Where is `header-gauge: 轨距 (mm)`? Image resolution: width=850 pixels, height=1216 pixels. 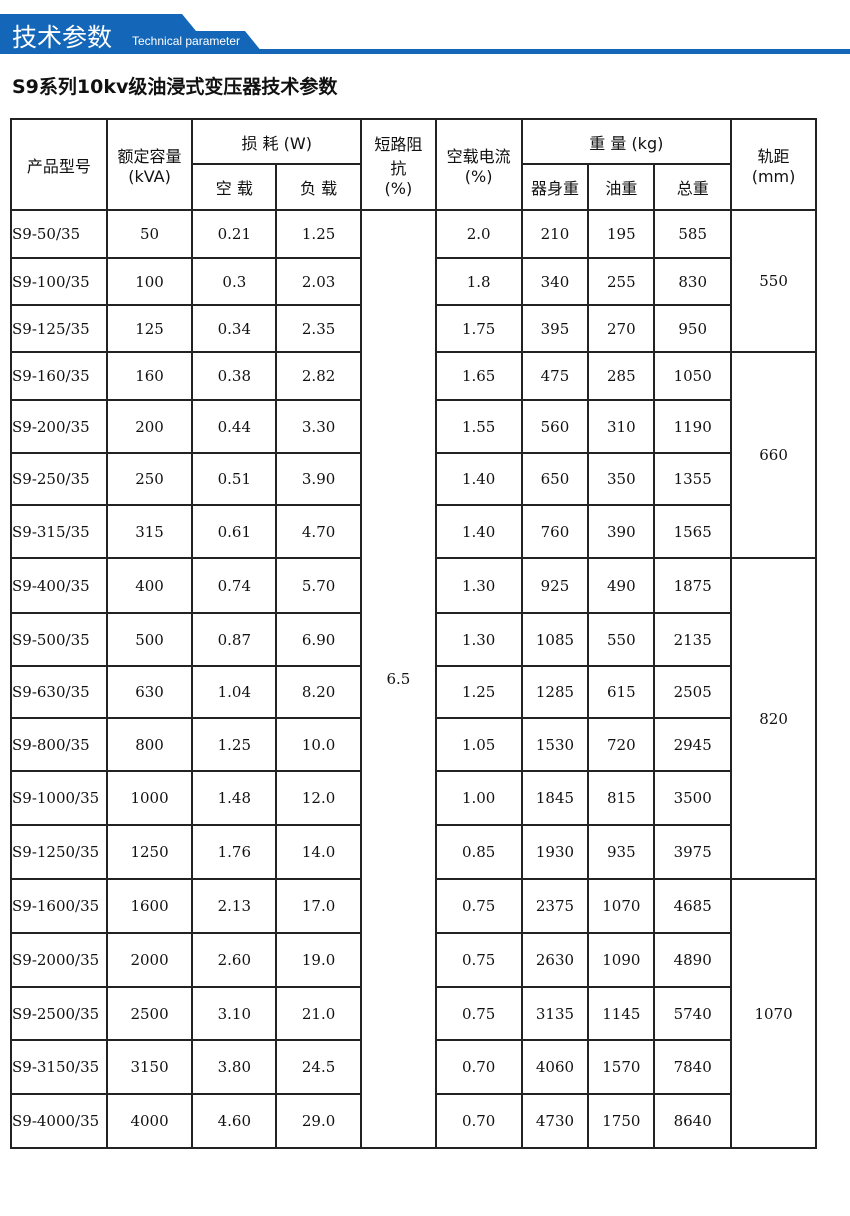 header-gauge: 轨距 (mm) is located at coordinates (773, 164).